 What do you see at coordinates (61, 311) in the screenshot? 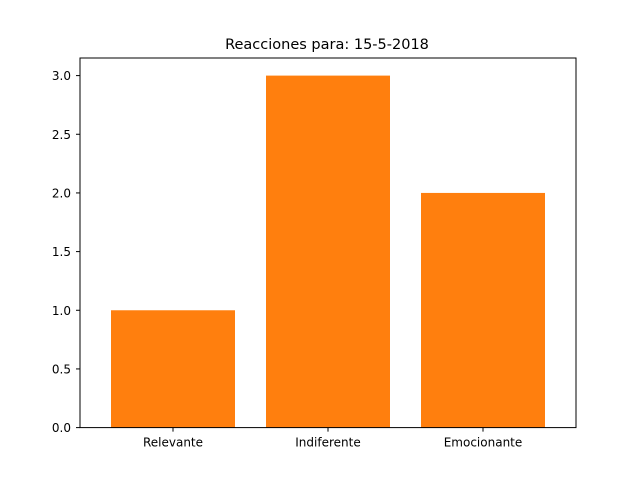
I see `y-tick-label: 1.0` at bounding box center [61, 311].